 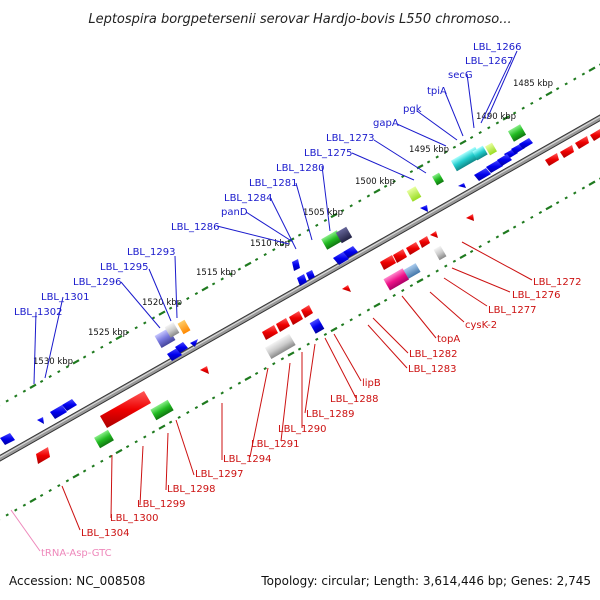 What do you see at coordinates (512, 310) in the screenshot?
I see `gene-label: LBL_1277` at bounding box center [512, 310].